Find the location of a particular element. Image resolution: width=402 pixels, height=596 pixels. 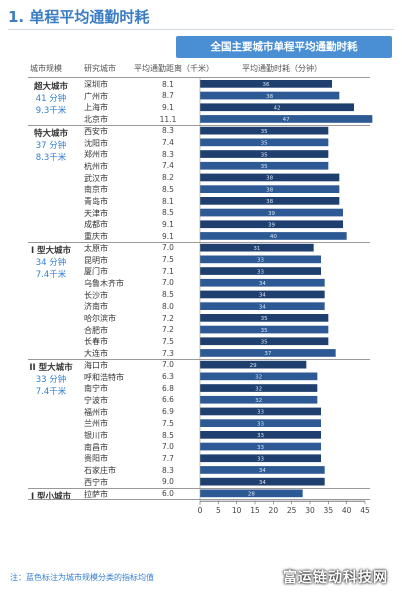

x-tick-label: 15 is located at coordinates (255, 510).